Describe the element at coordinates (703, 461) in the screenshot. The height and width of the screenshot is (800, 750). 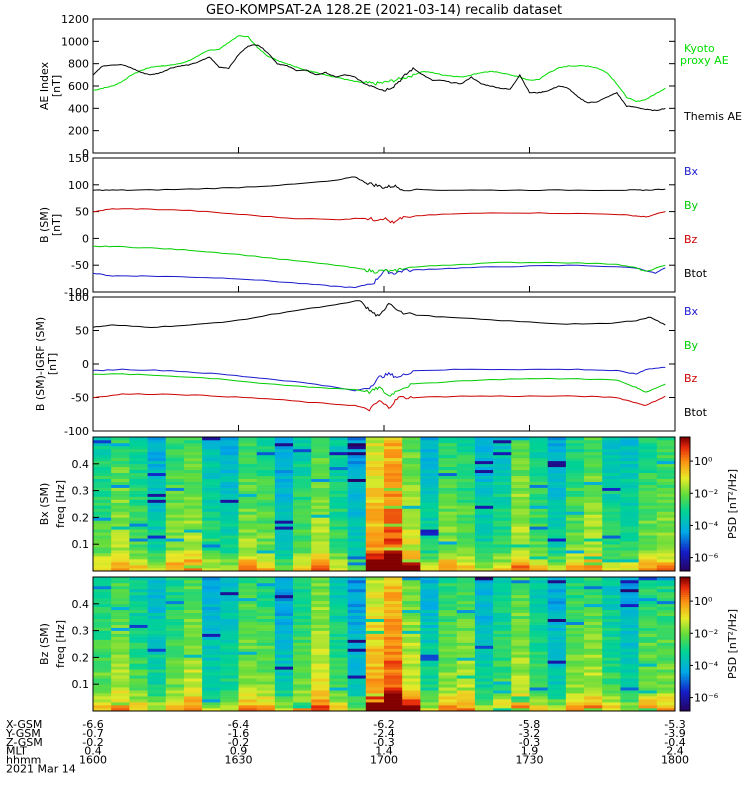
I see `colorbar-tick-label: 10⁰` at that location.